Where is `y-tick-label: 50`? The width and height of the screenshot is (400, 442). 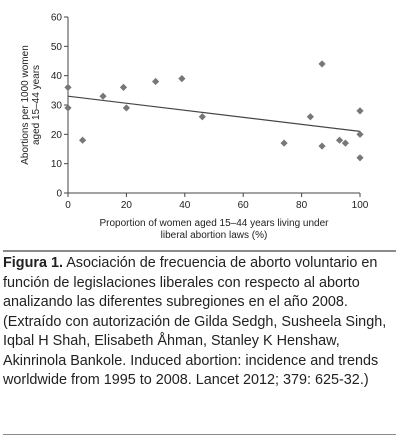 y-tick-label: 50 is located at coordinates (57, 47).